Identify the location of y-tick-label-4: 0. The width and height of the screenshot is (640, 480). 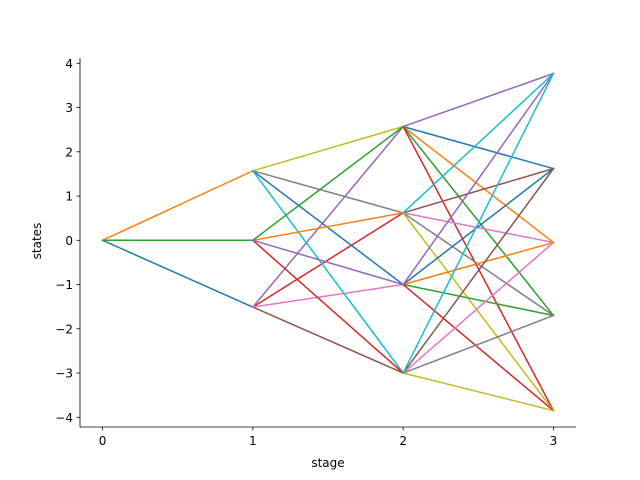
(69, 241).